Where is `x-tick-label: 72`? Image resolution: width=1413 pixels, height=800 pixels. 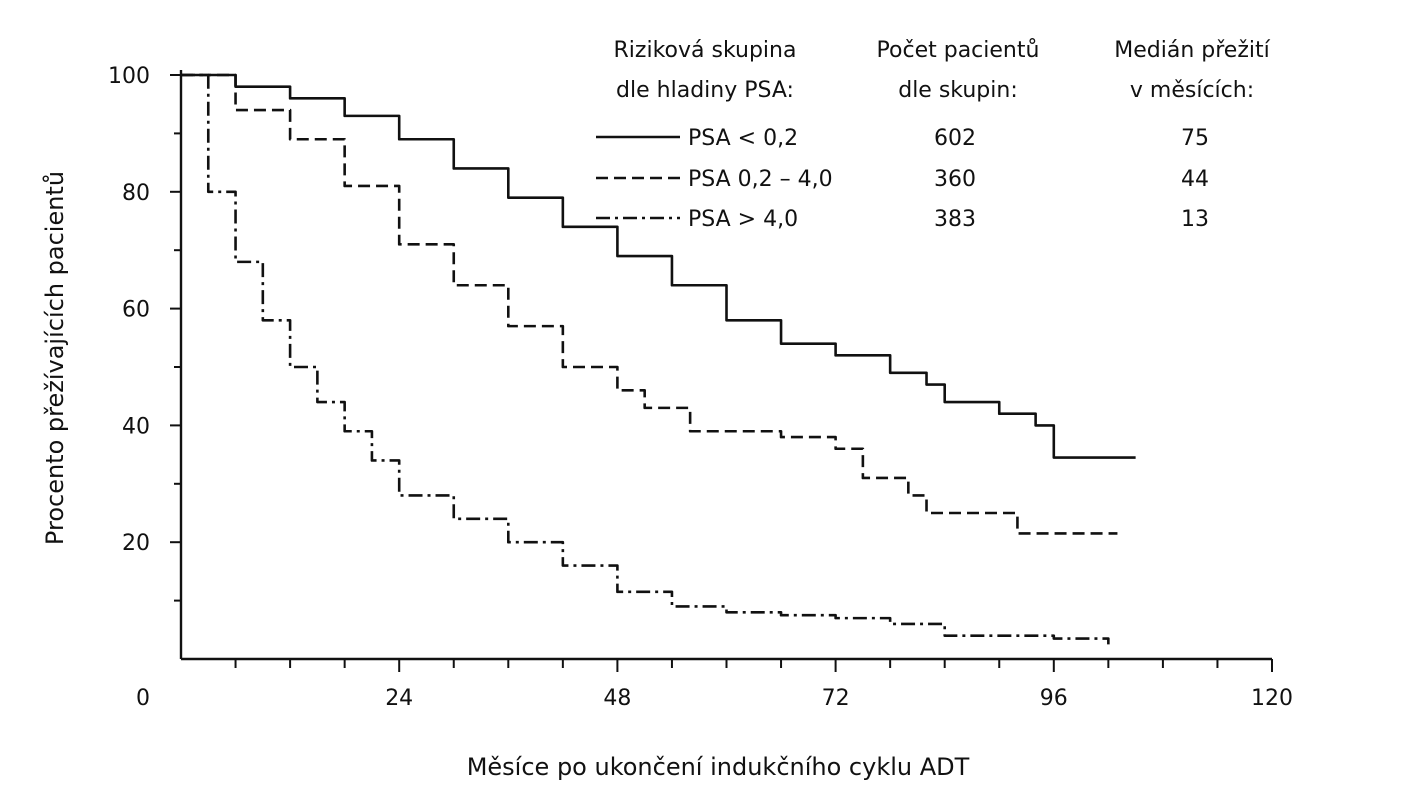
x-tick-label: 72 is located at coordinates (836, 698).